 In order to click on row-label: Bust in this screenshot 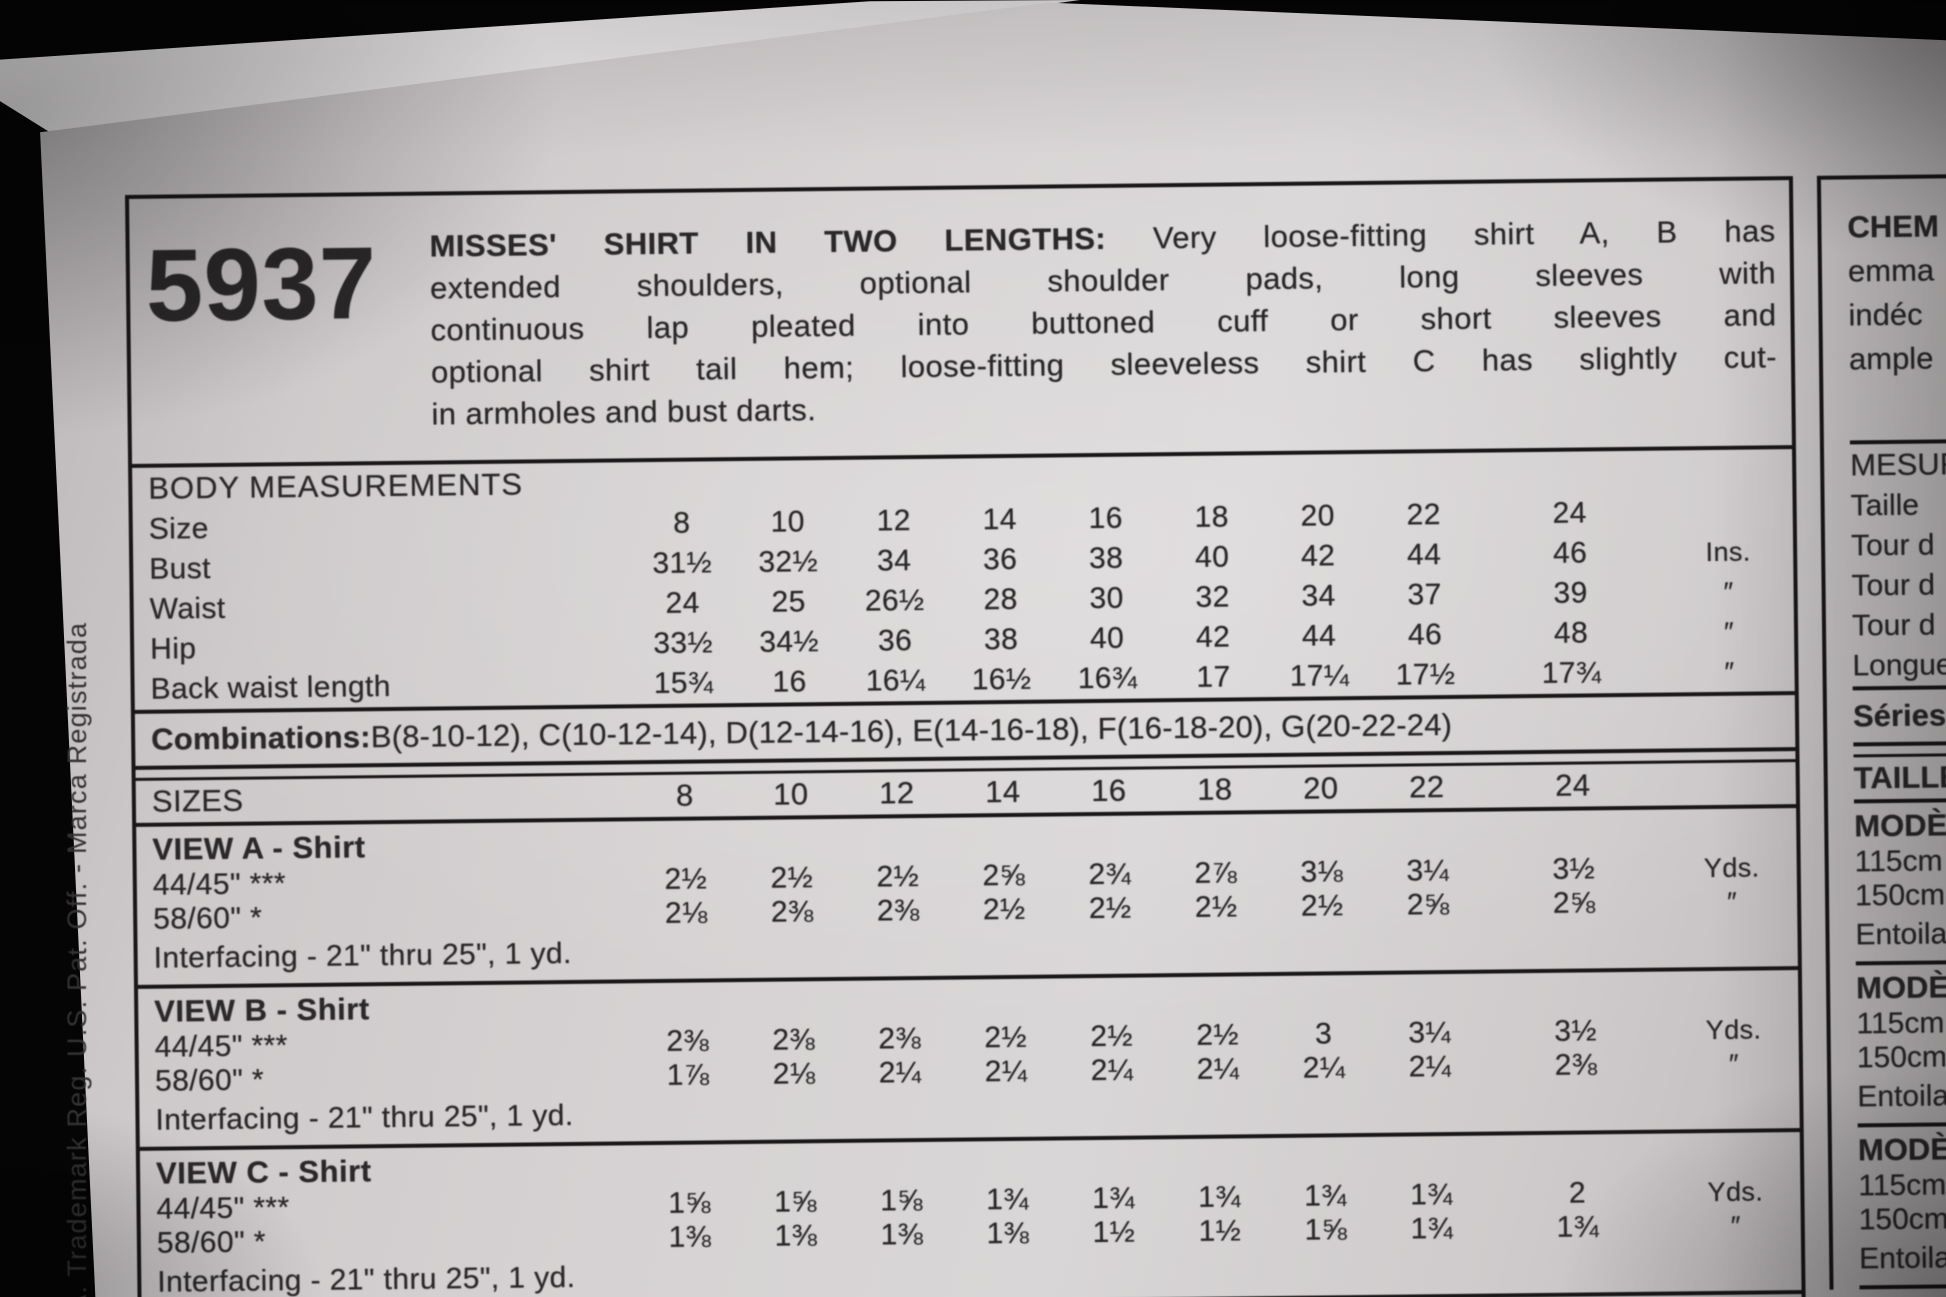, I will do `click(180, 569)`.